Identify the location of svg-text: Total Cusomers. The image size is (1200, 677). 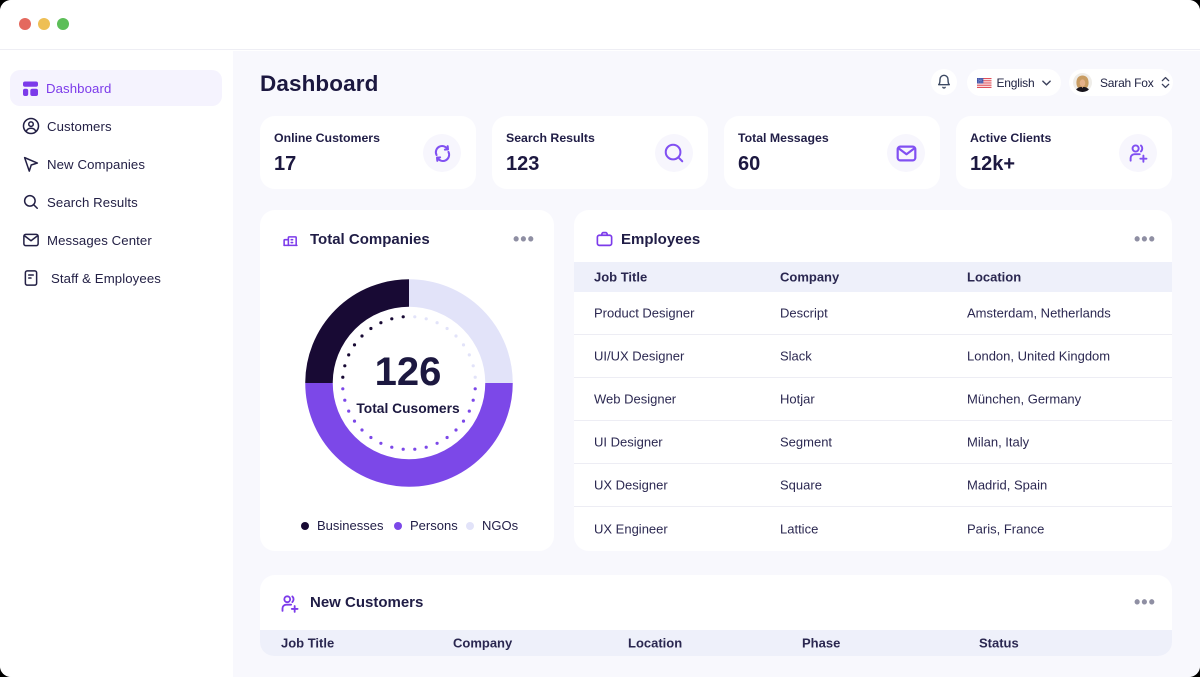
(408, 408).